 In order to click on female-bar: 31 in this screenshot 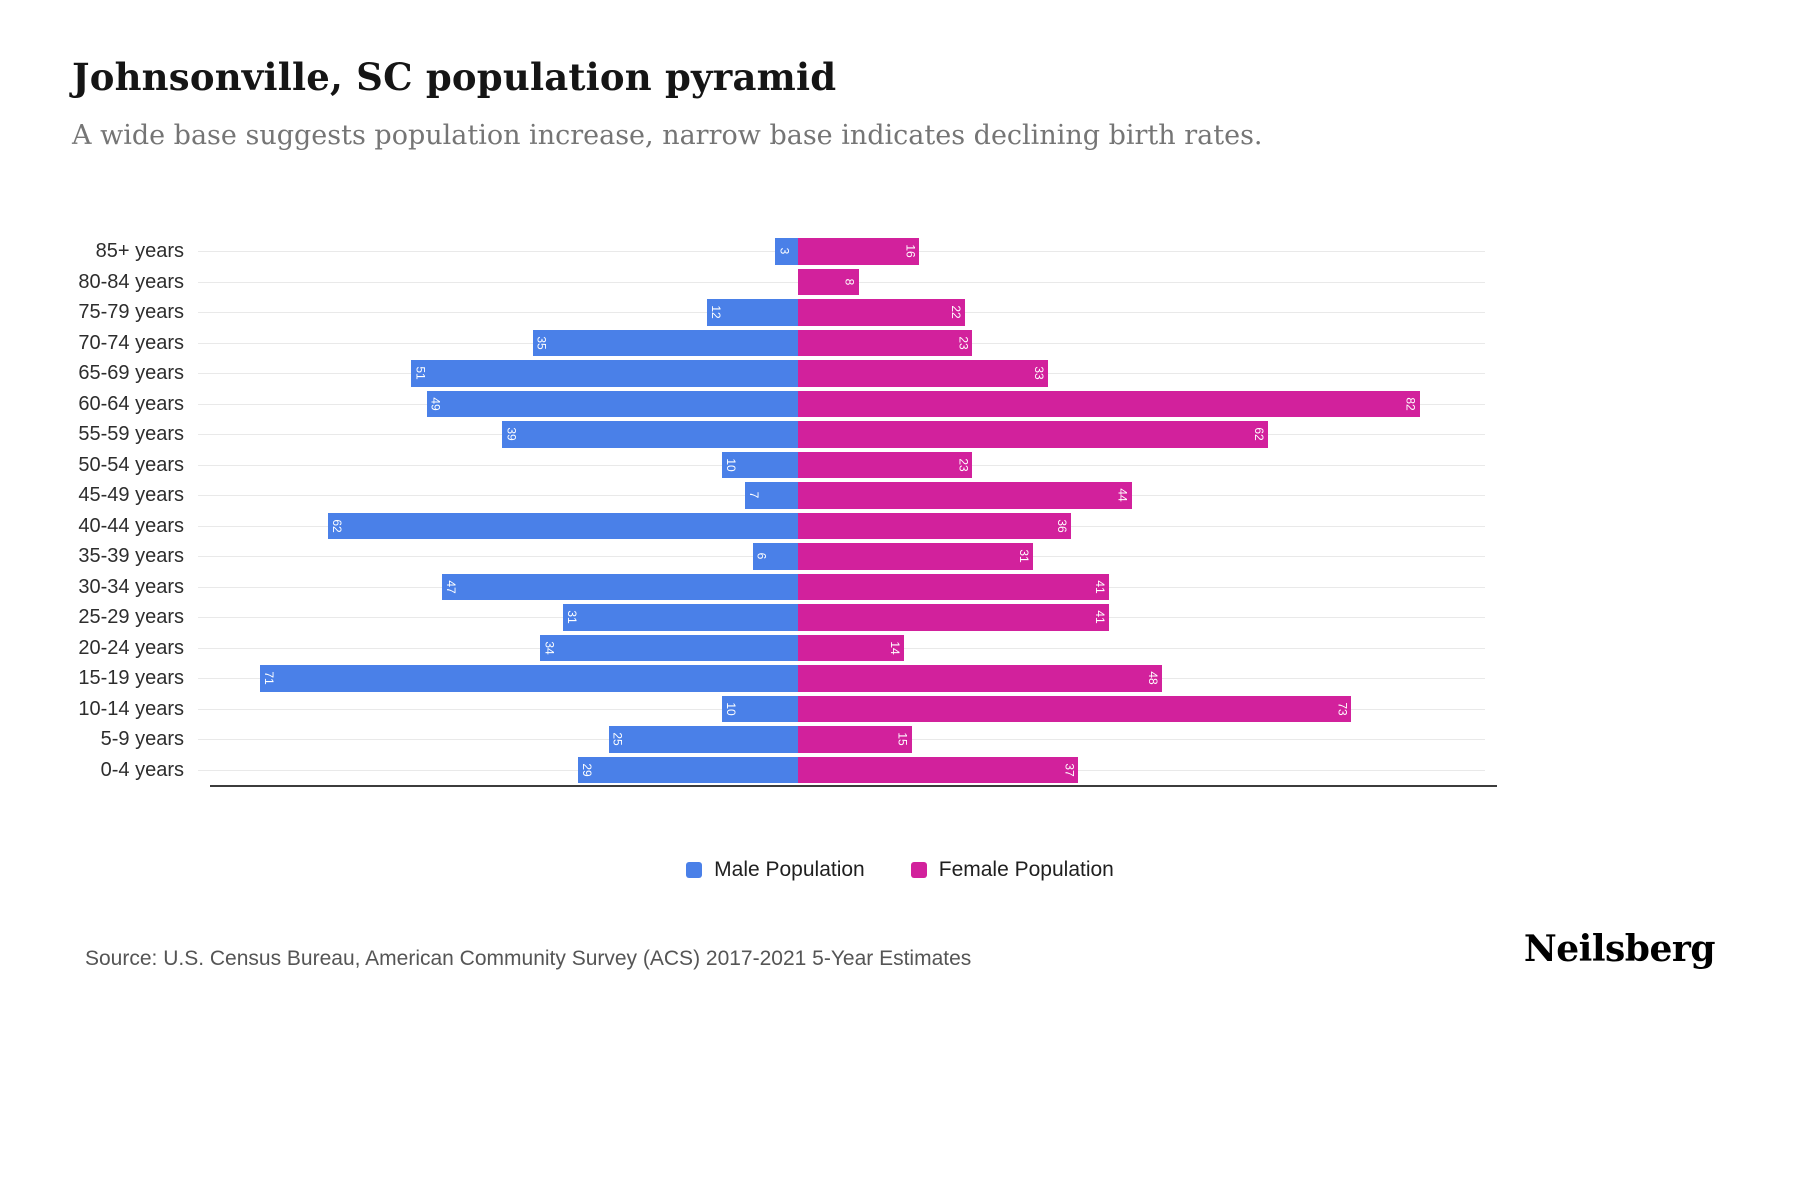, I will do `click(915, 556)`.